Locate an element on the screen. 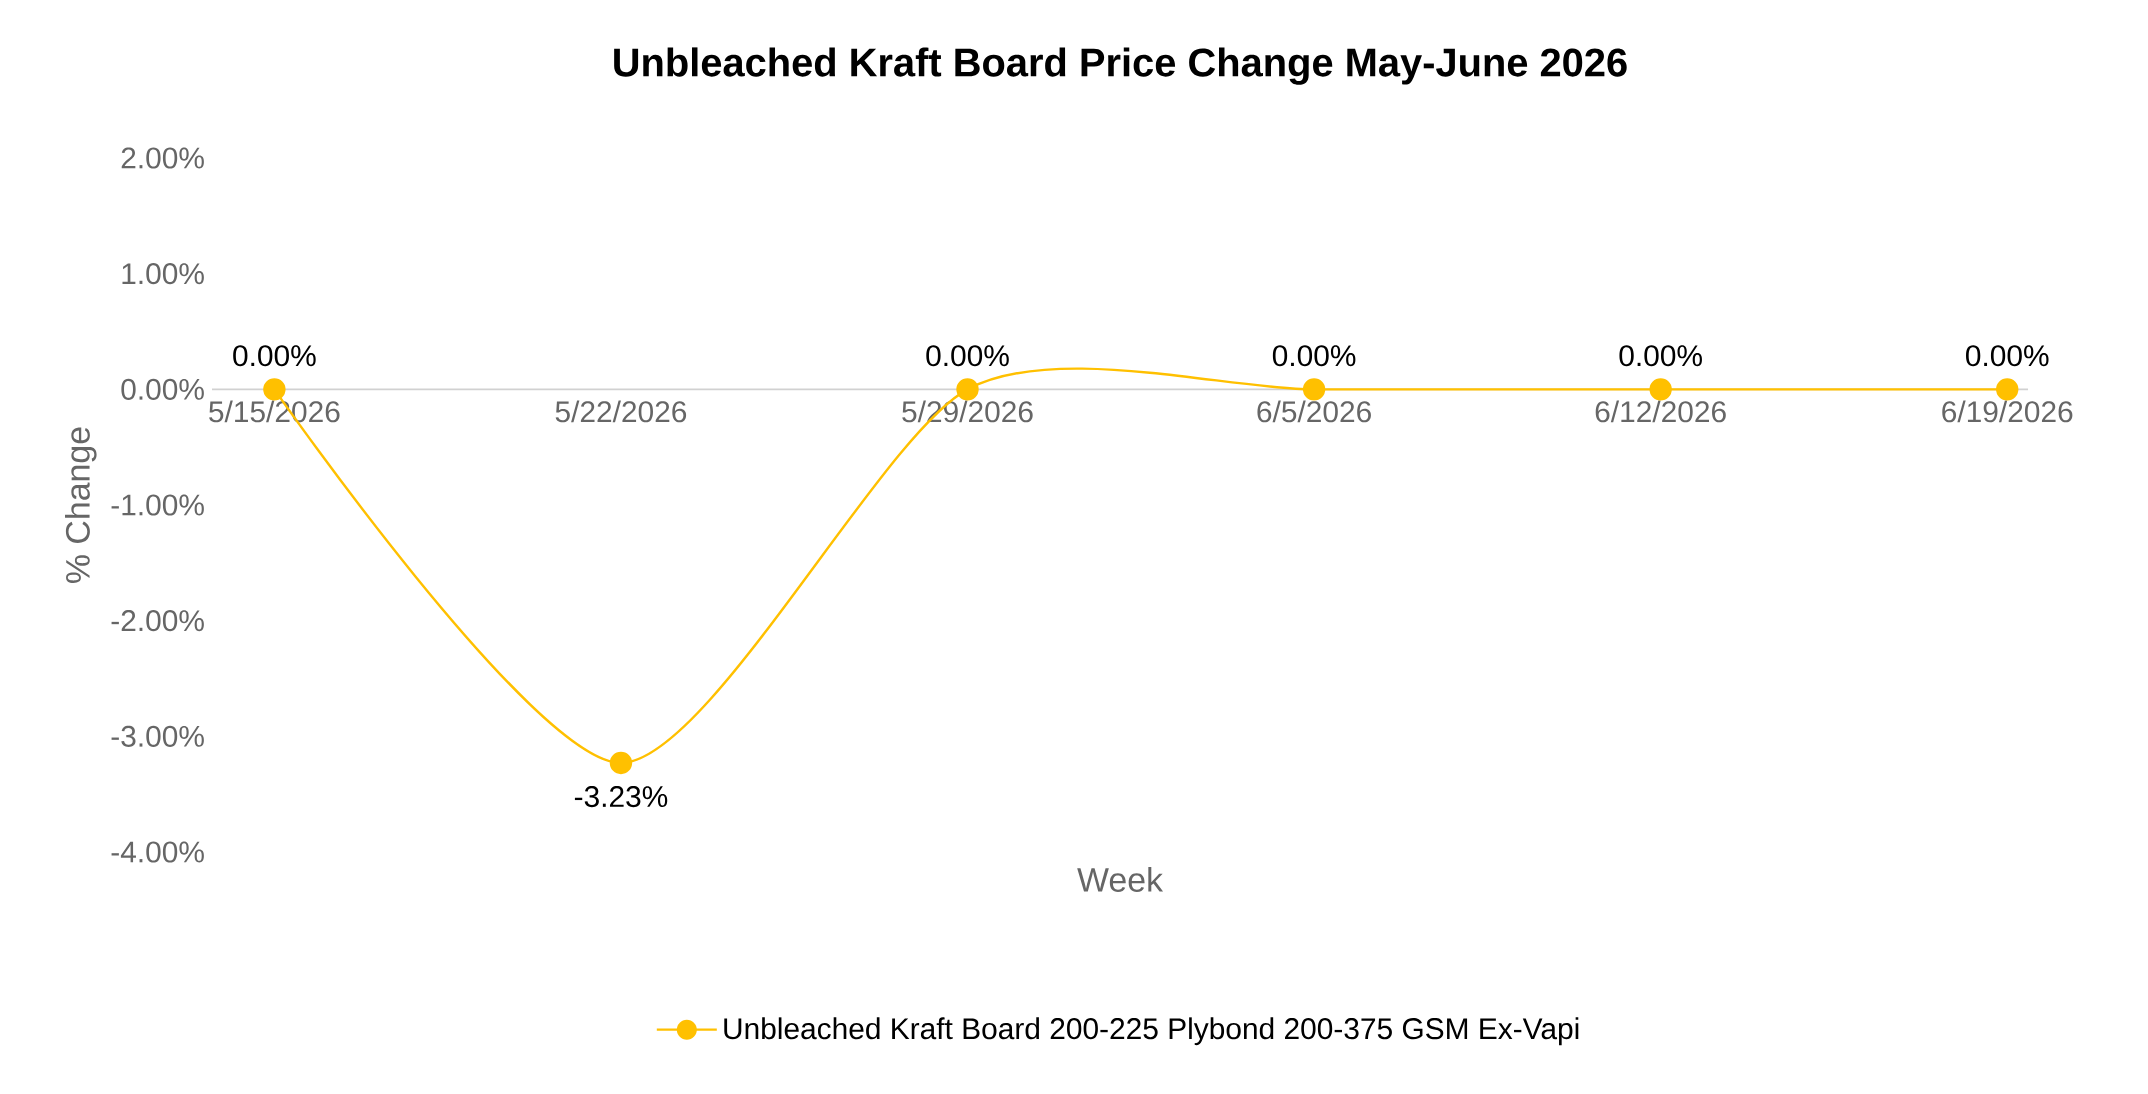 This screenshot has width=2148, height=1094. x-tick-label: 5/22/2026 is located at coordinates (621, 411).